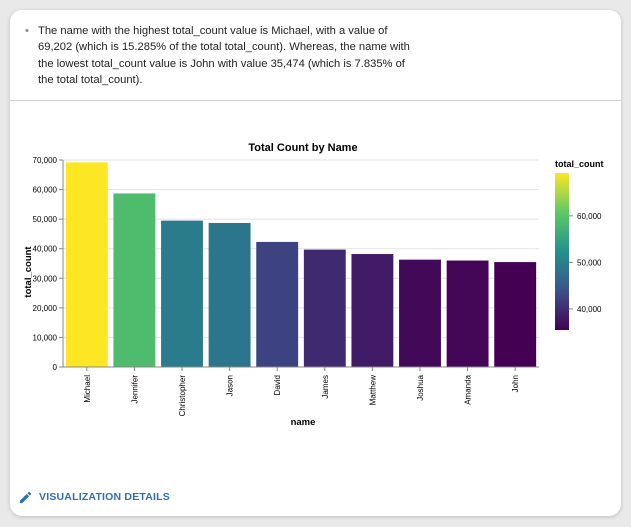  Describe the element at coordinates (589, 309) in the screenshot. I see `legend-tick-label: 40,000` at that location.